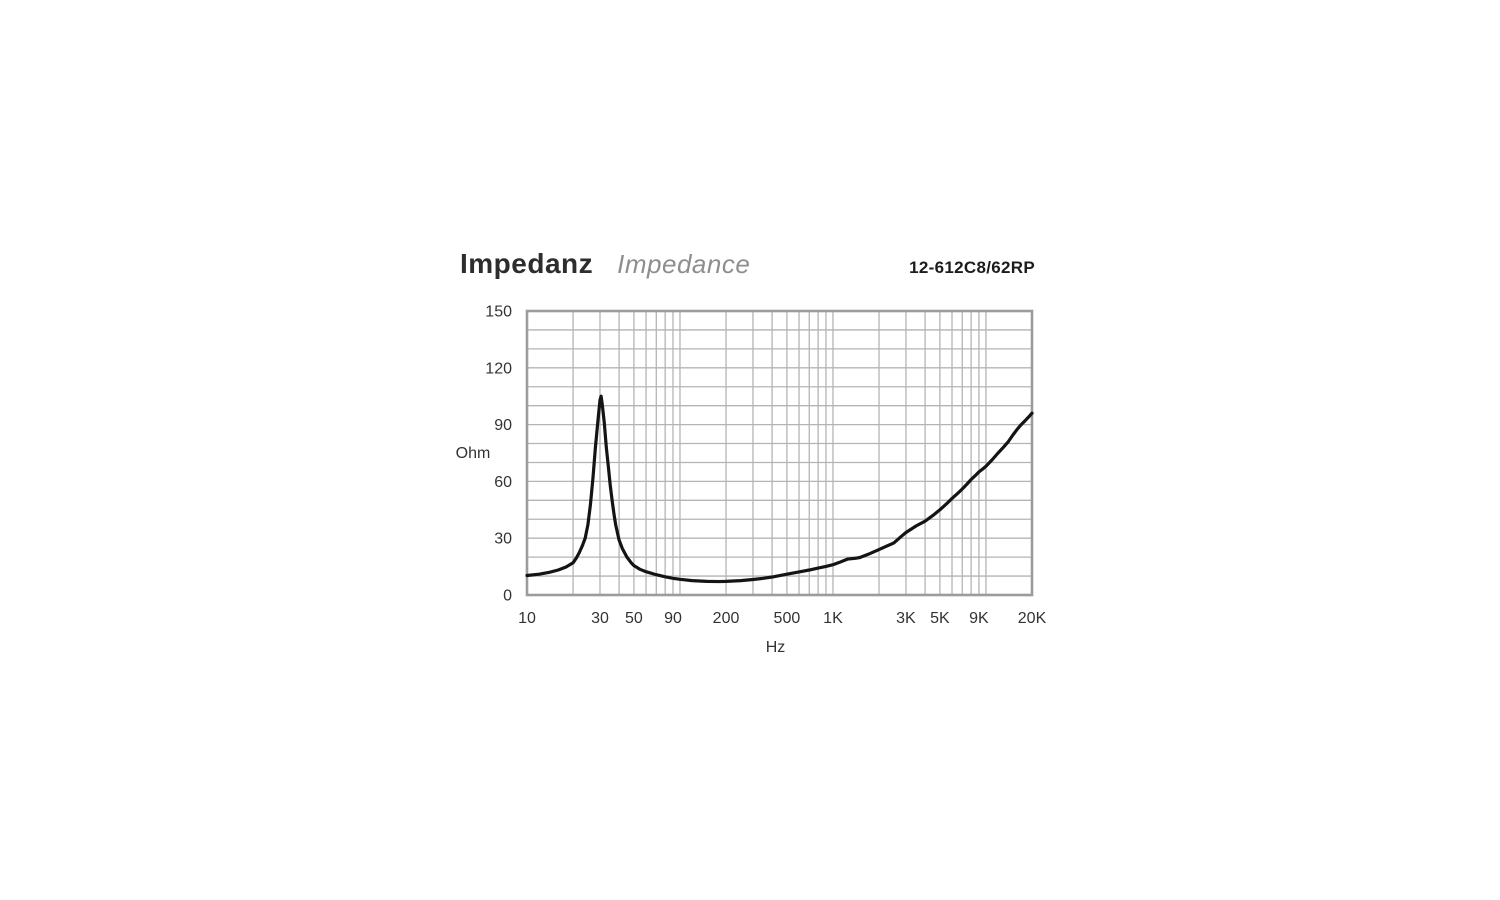  Describe the element at coordinates (787, 618) in the screenshot. I see `x-tick-label: 500` at that location.